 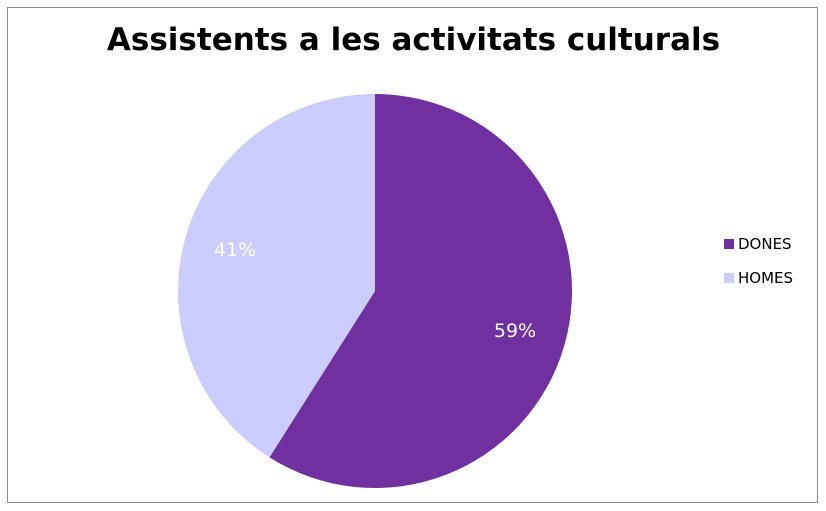 I want to click on legend-item-dones: DONES, so click(x=758, y=244).